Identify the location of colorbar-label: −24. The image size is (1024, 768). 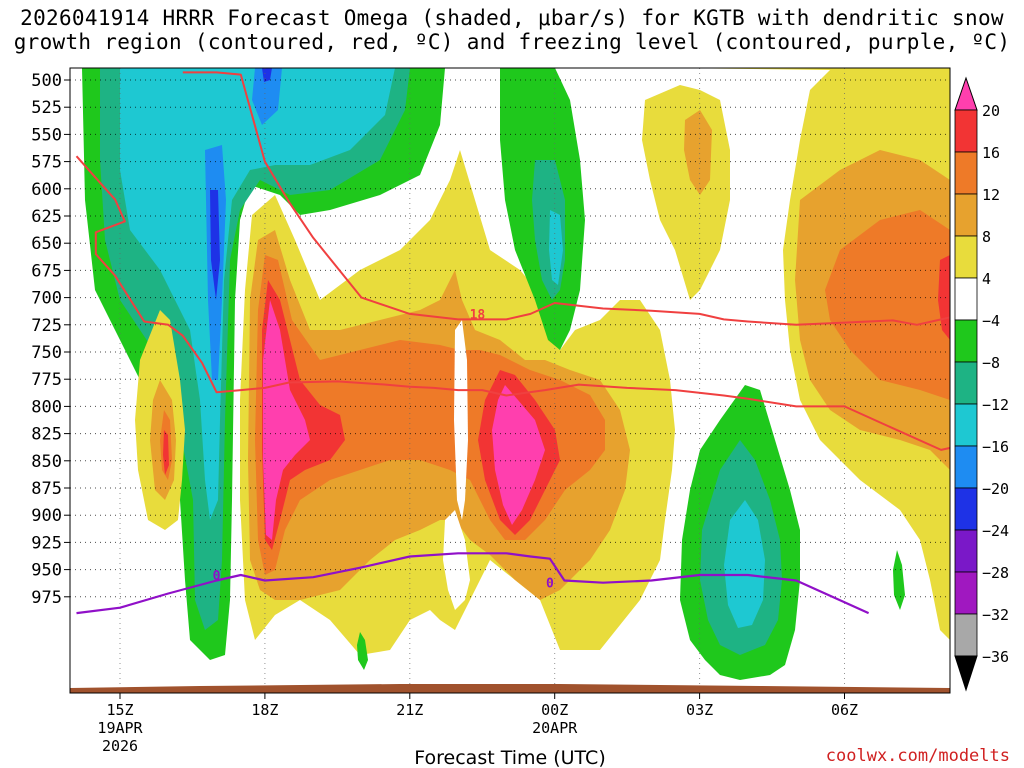
(995, 531).